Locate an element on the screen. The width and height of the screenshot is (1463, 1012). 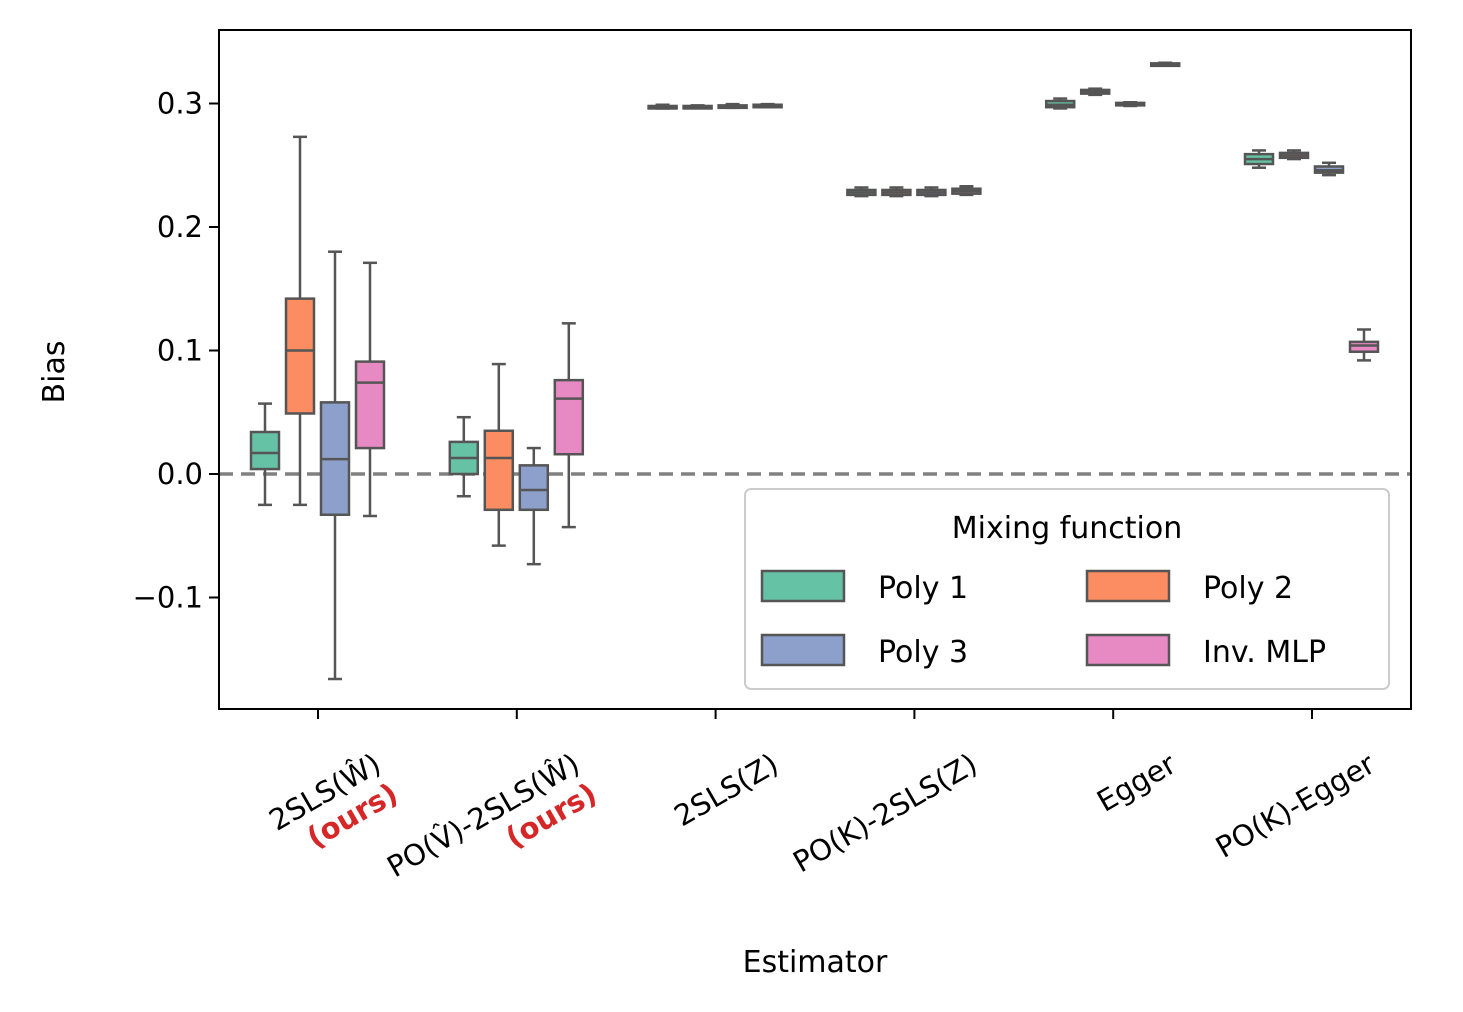
y-axis-label: Bias is located at coordinates (54, 372).